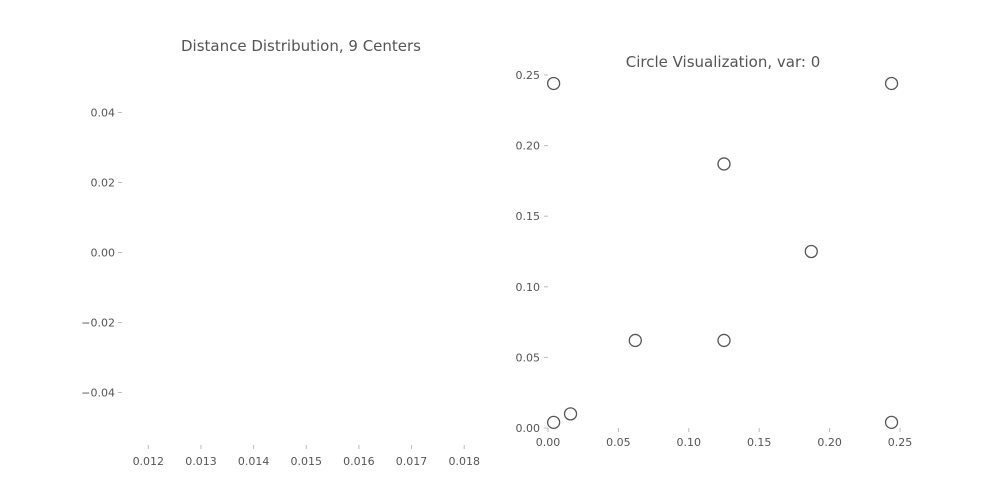 The image size is (1000, 500). I want to click on y-tick-label: 0.10, so click(528, 287).